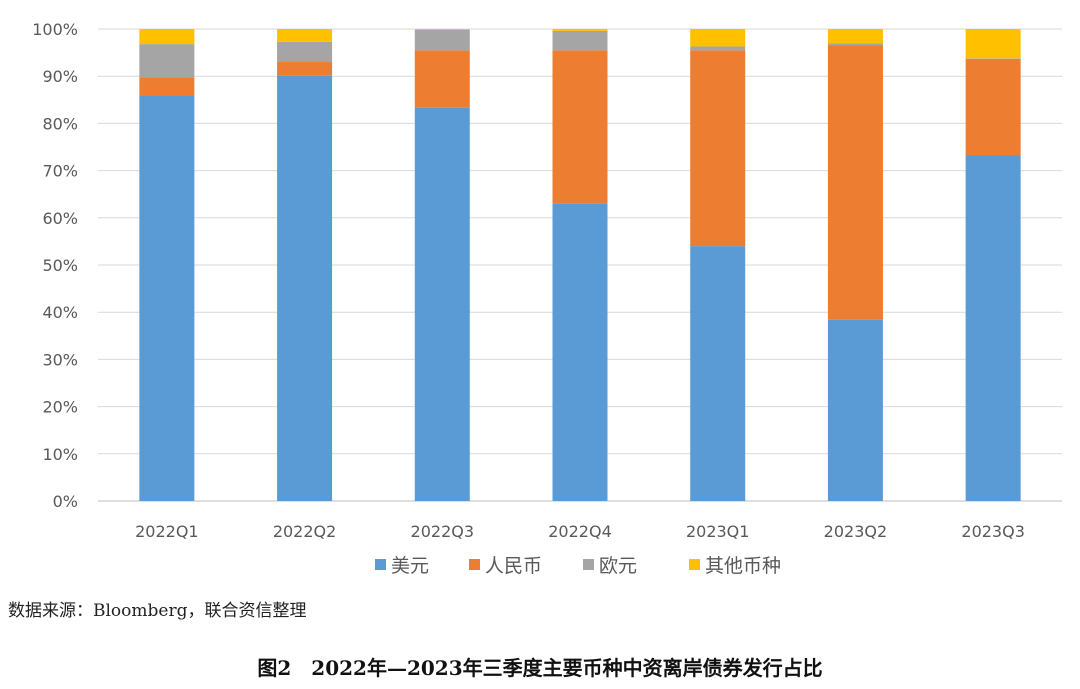 The height and width of the screenshot is (689, 1080). Describe the element at coordinates (55, 29) in the screenshot. I see `y-tick-label: 100%` at that location.